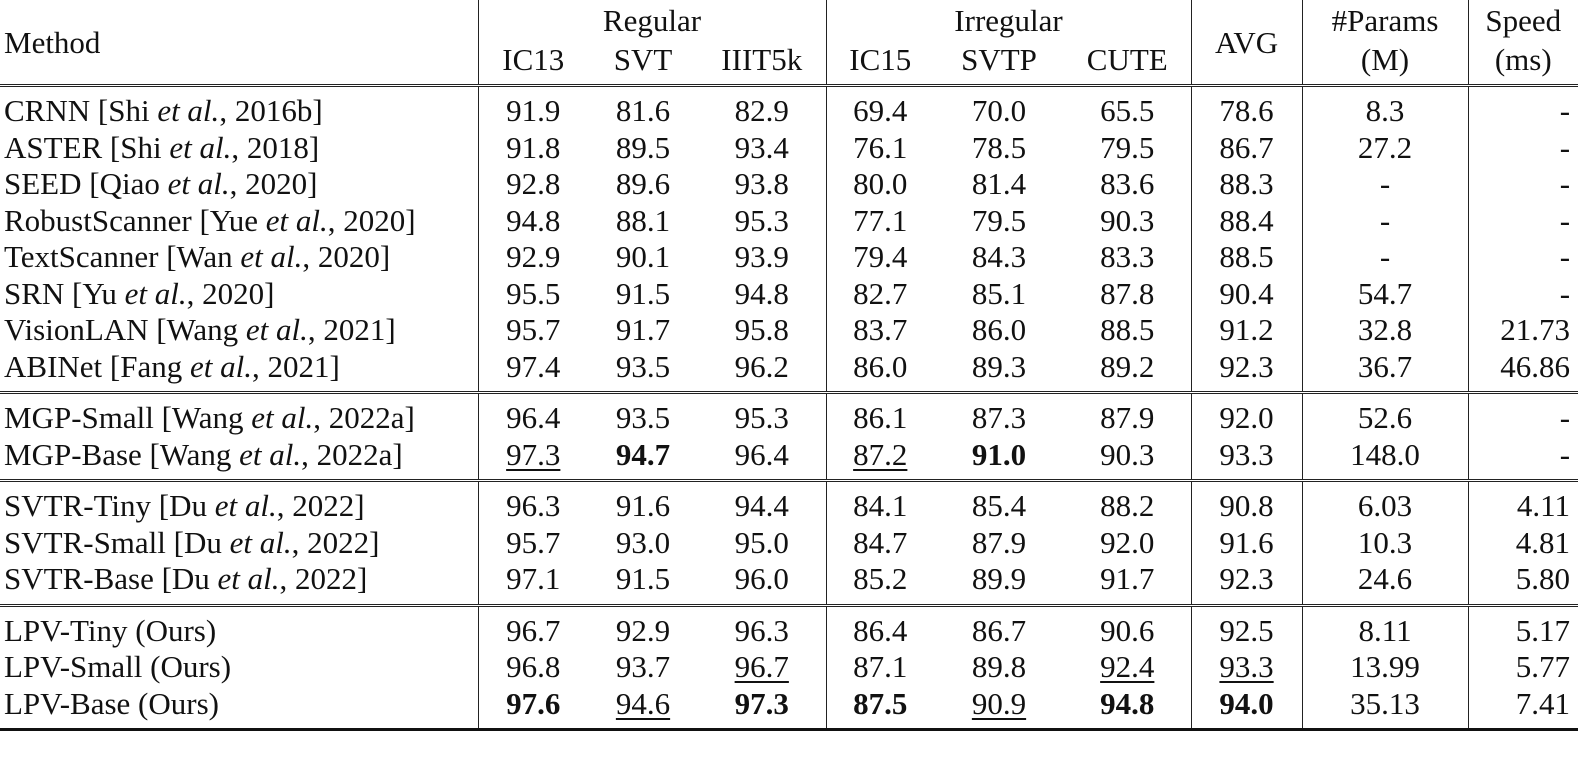 The image size is (1578, 766). I want to click on header-cute: CUTE, so click(1128, 63).